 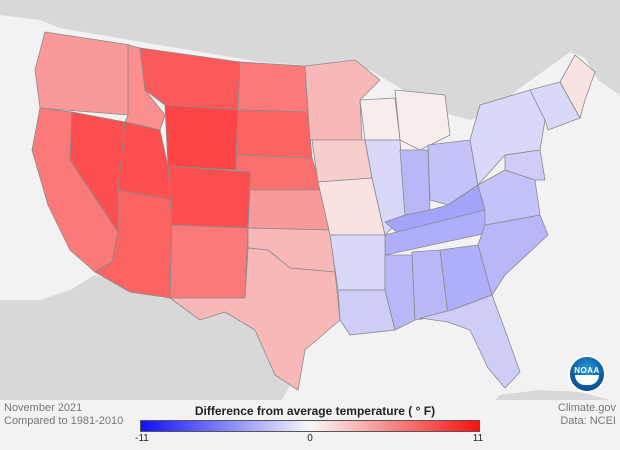 What do you see at coordinates (43, 408) in the screenshot?
I see `date-label: November 2021` at bounding box center [43, 408].